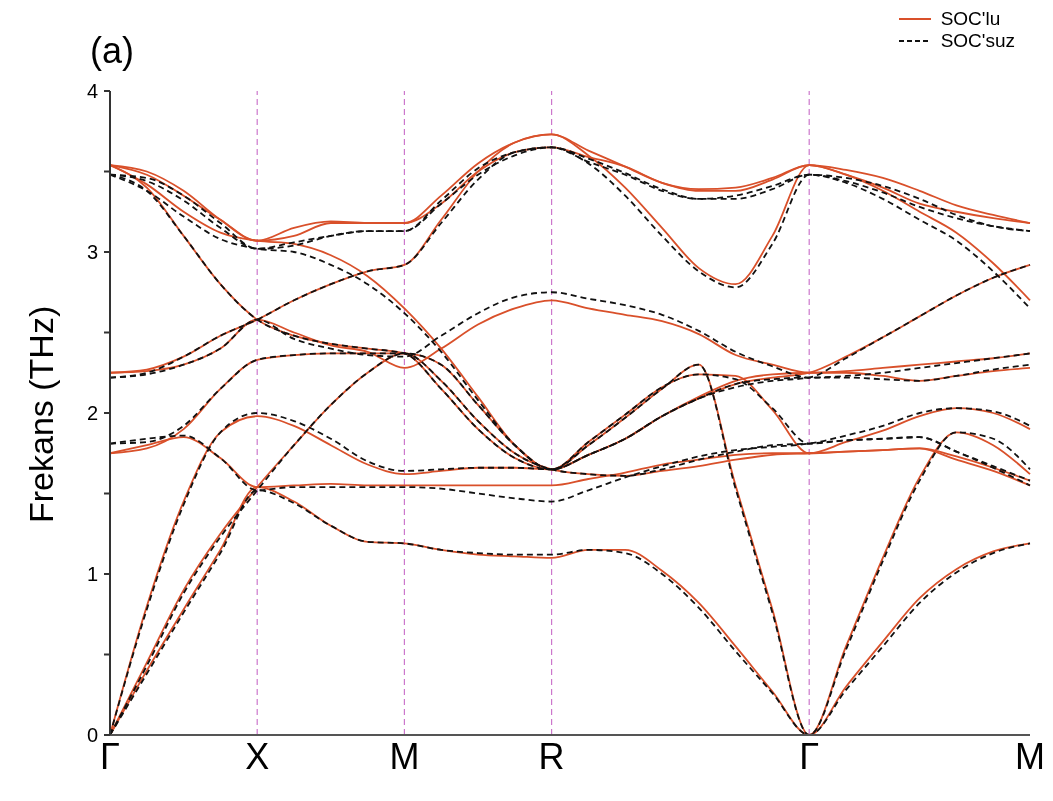 The width and height of the screenshot is (1053, 801). Describe the element at coordinates (92, 413) in the screenshot. I see `y-tick-label: 2` at that location.